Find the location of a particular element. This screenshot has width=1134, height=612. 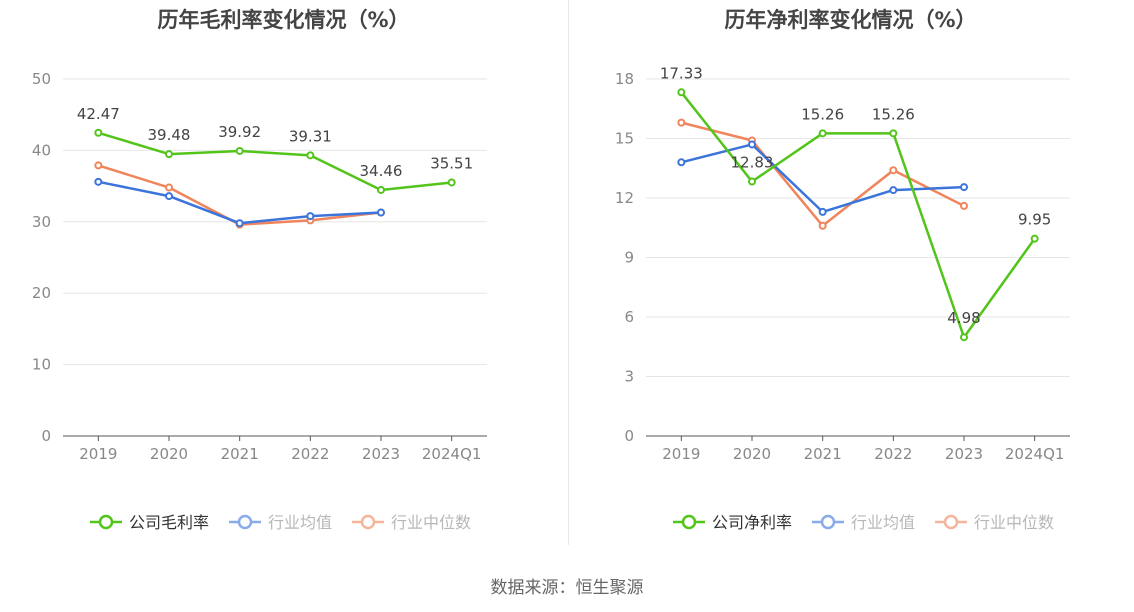

y-tick-label: 18 is located at coordinates (624, 79).